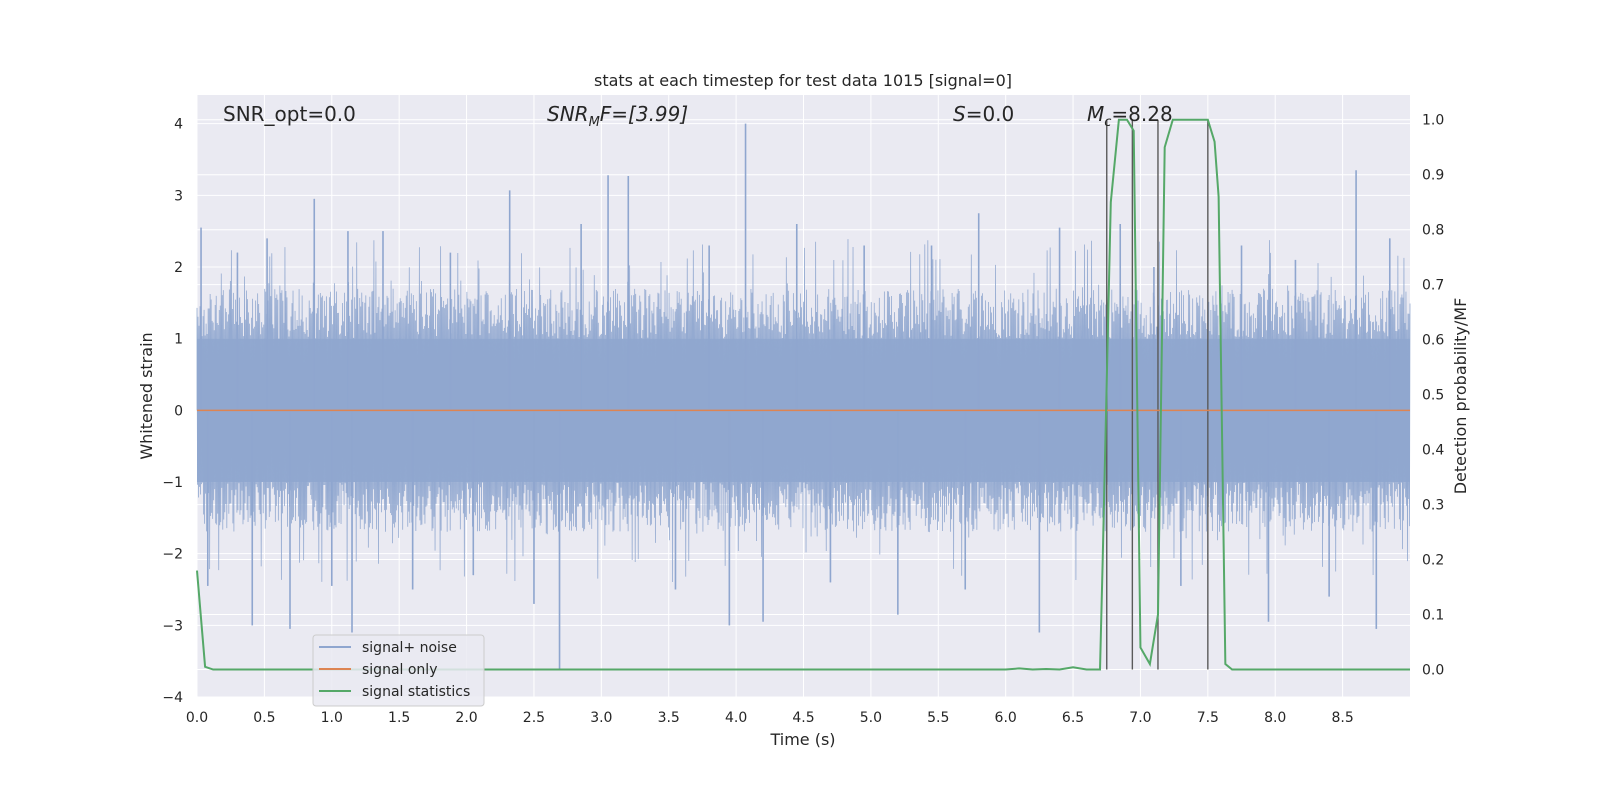 Image resolution: width=1600 pixels, height=800 pixels. I want to click on x-tick-label: 2.0, so click(466, 718).